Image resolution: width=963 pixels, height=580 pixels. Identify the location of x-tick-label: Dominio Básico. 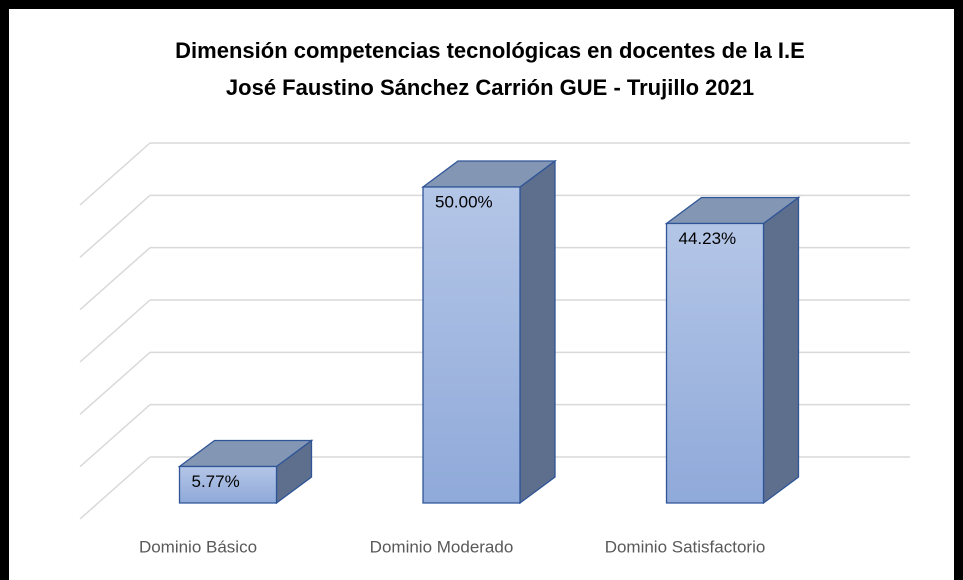
(198, 546).